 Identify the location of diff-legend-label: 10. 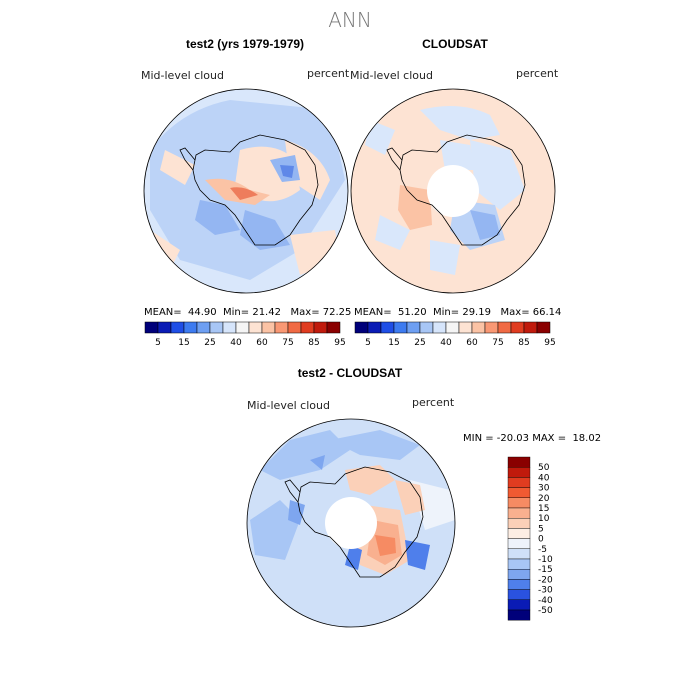
(544, 519).